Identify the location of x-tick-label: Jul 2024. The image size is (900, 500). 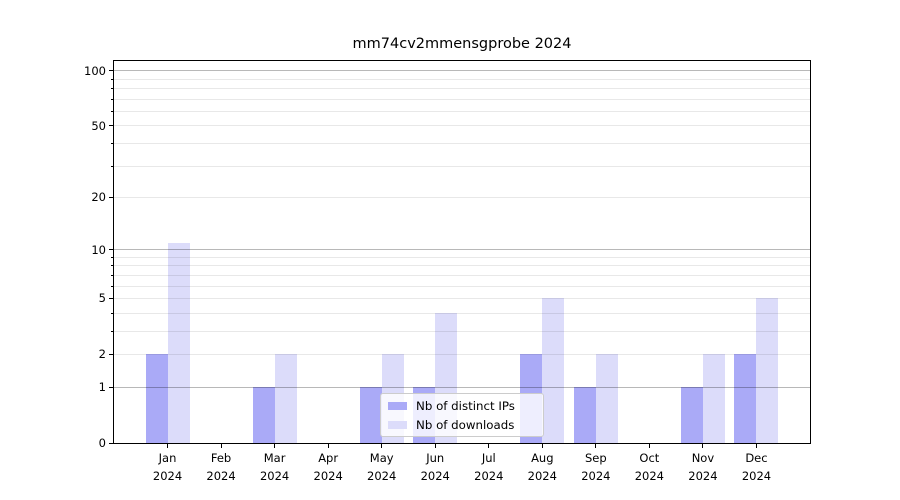
(489, 467).